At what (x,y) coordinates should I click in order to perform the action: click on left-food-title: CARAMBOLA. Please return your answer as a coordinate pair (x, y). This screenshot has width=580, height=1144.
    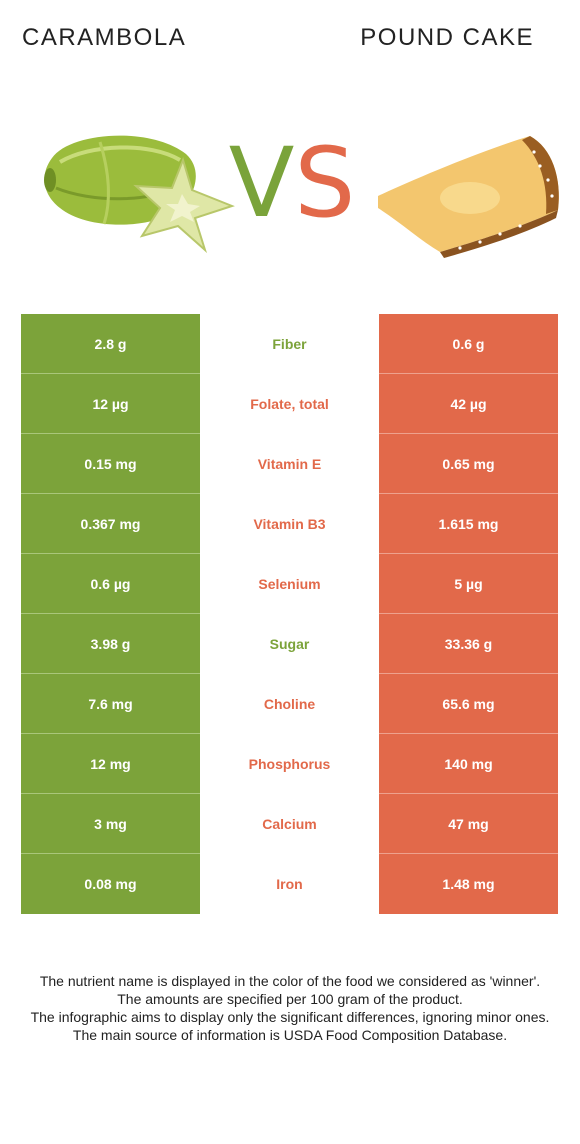
    Looking at the image, I should click on (104, 37).